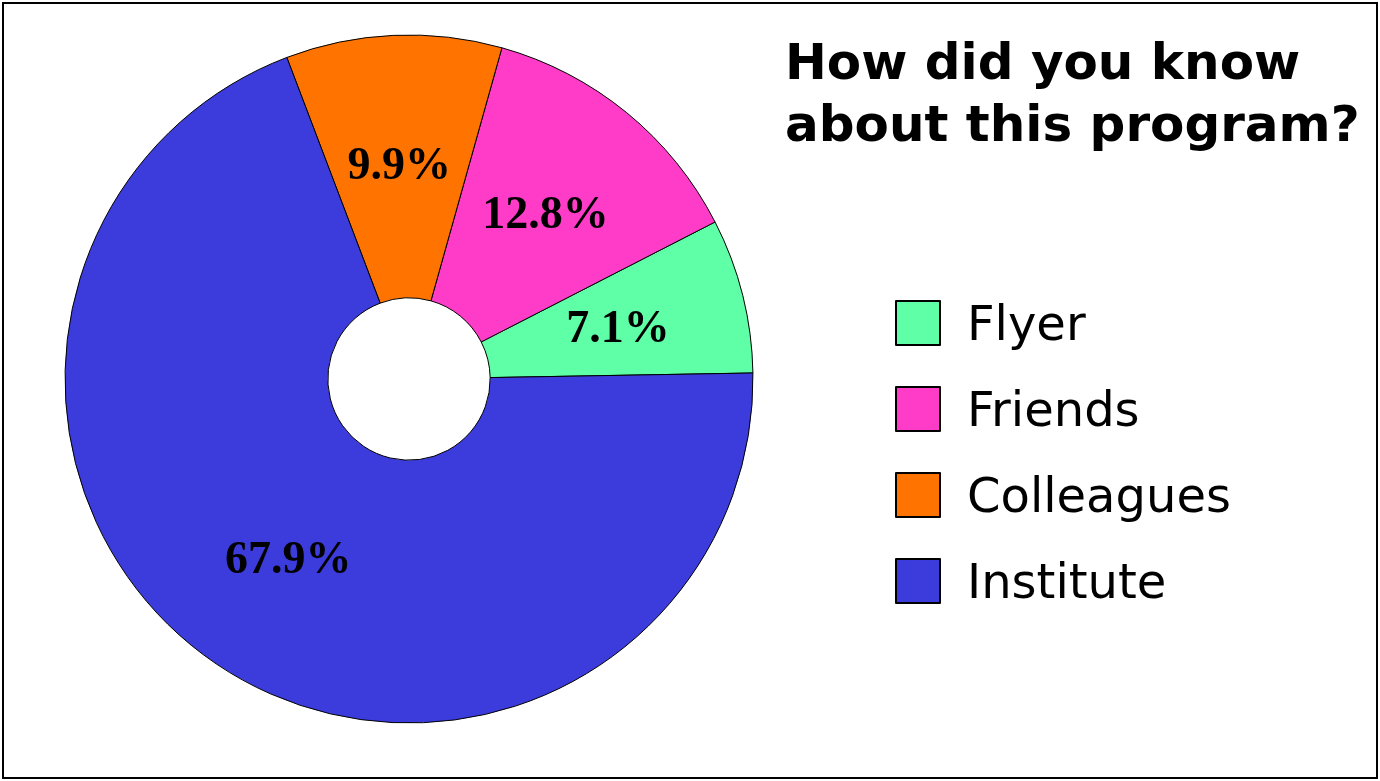 Image resolution: width=1380 pixels, height=781 pixels. What do you see at coordinates (1099, 495) in the screenshot?
I see `legend-label: Colleagues` at bounding box center [1099, 495].